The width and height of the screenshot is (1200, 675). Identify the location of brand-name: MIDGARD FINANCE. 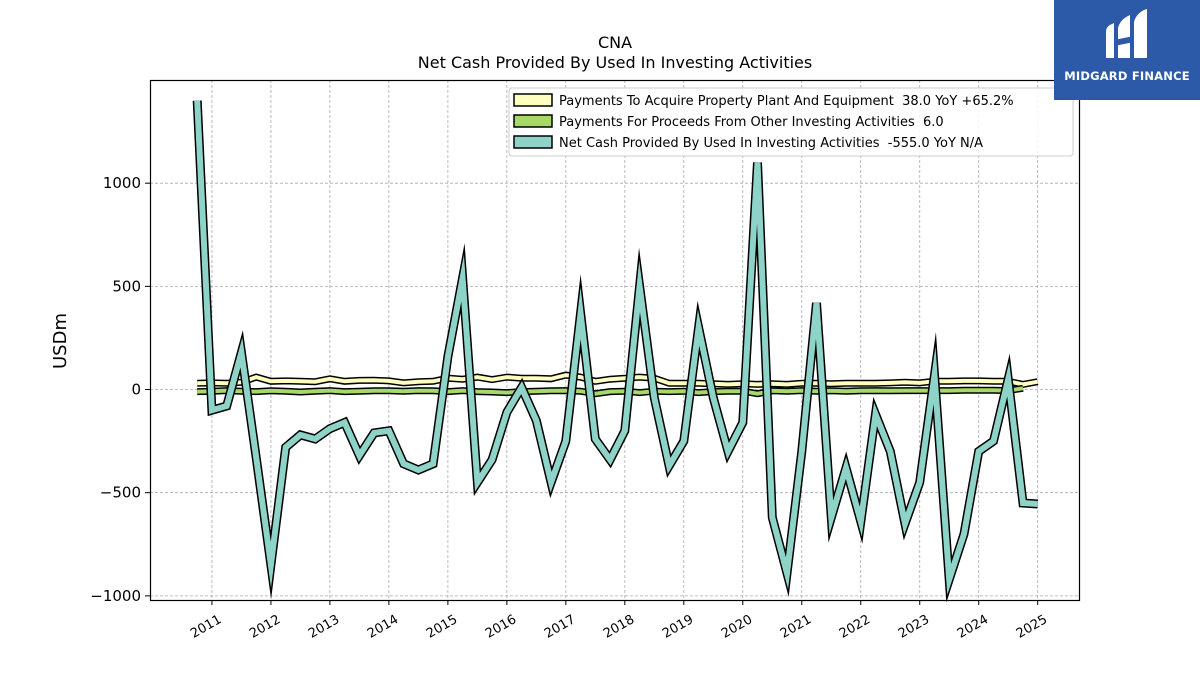
(1127, 76).